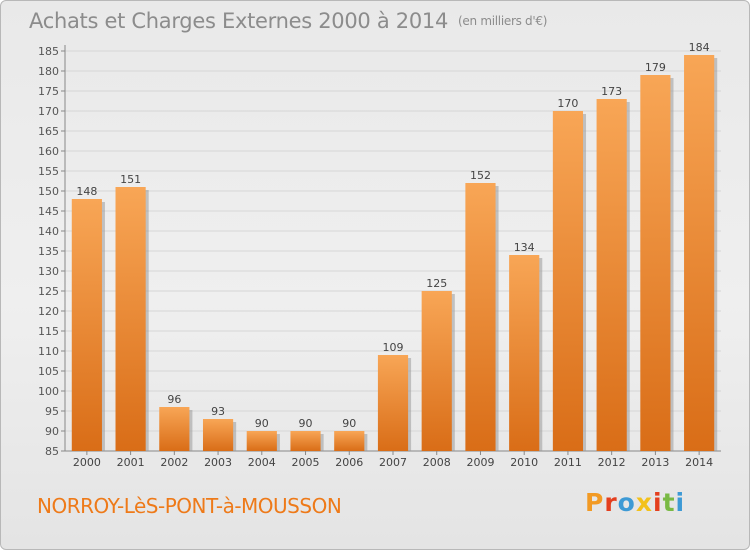 Image resolution: width=750 pixels, height=550 pixels. I want to click on data-label: 173, so click(611, 91).